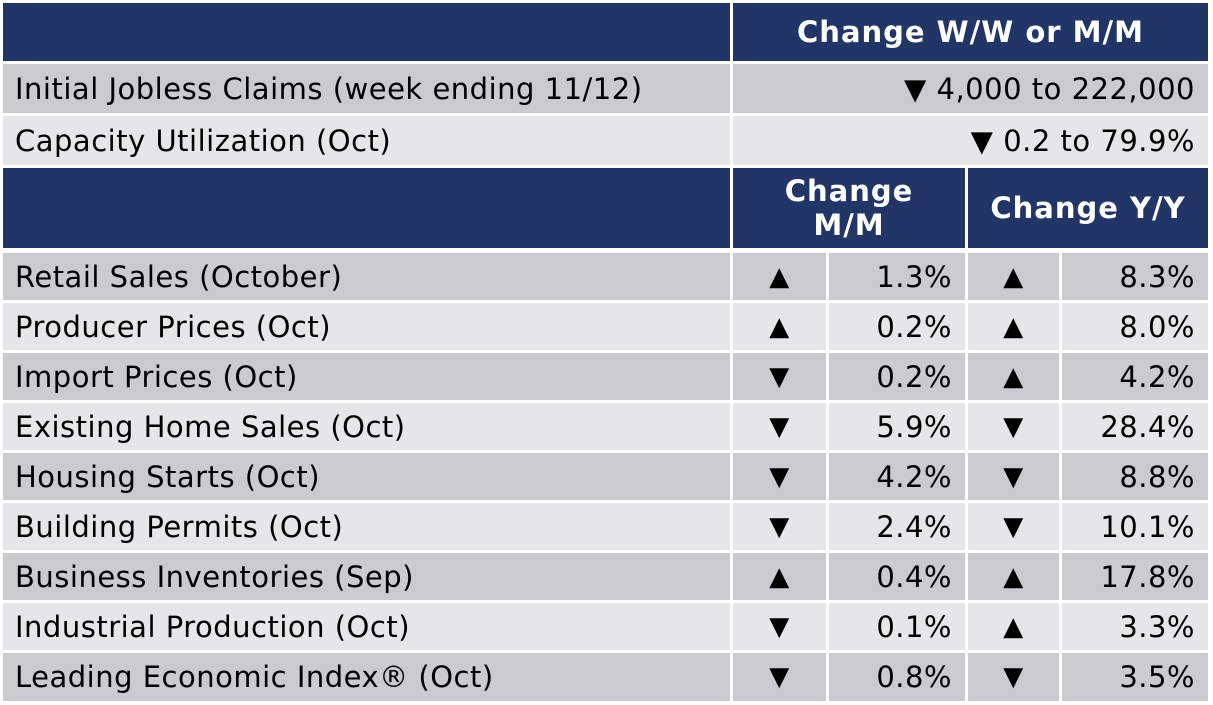 The height and width of the screenshot is (705, 1213). What do you see at coordinates (1135, 376) in the screenshot?
I see `yy-value: 4.2%` at bounding box center [1135, 376].